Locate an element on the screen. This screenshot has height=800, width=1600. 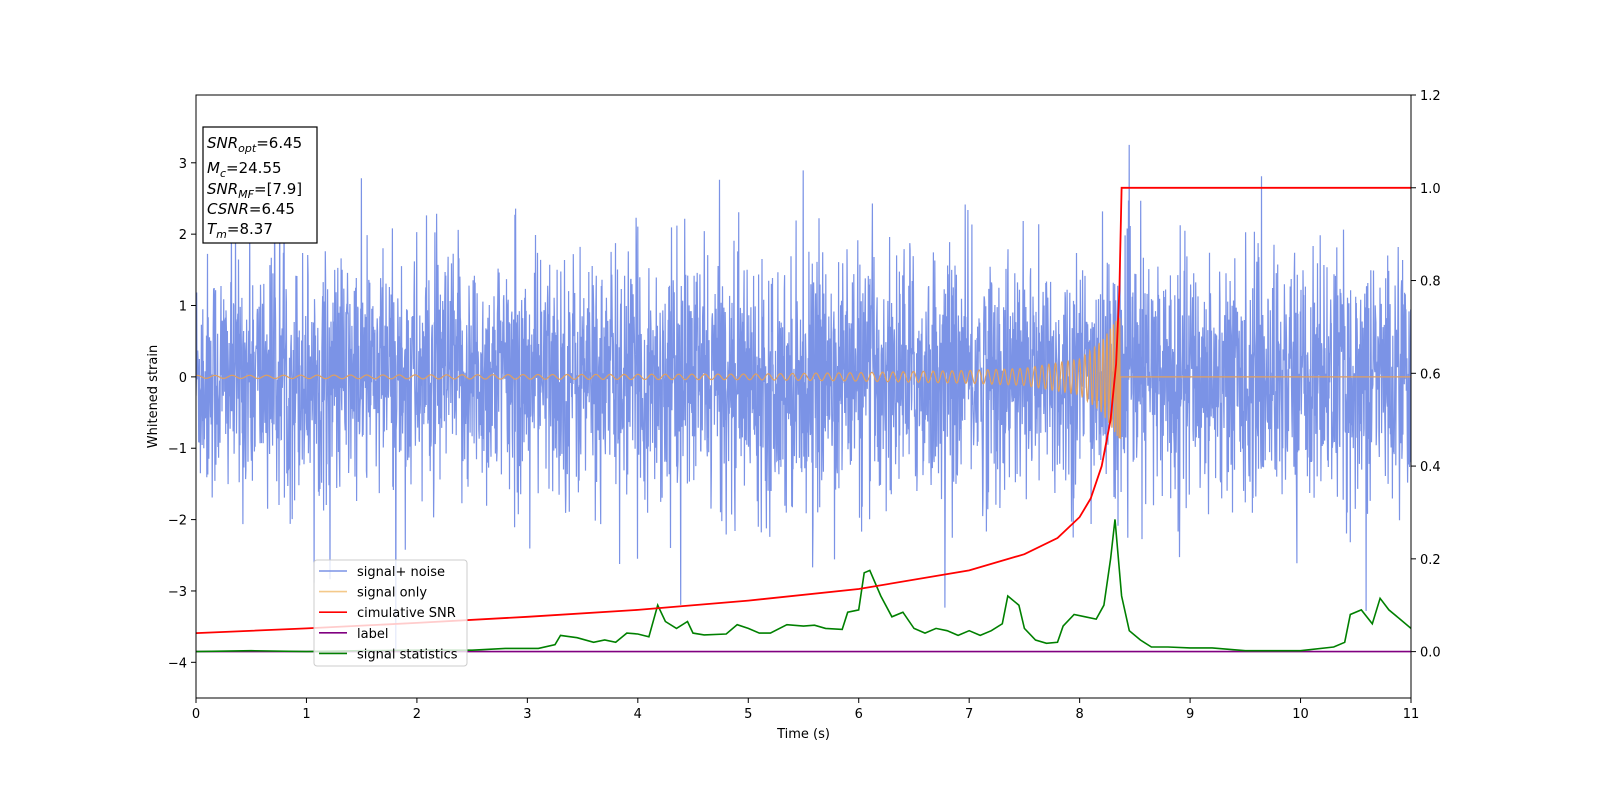
y-right-tick-label: 0.8 is located at coordinates (1430, 282).